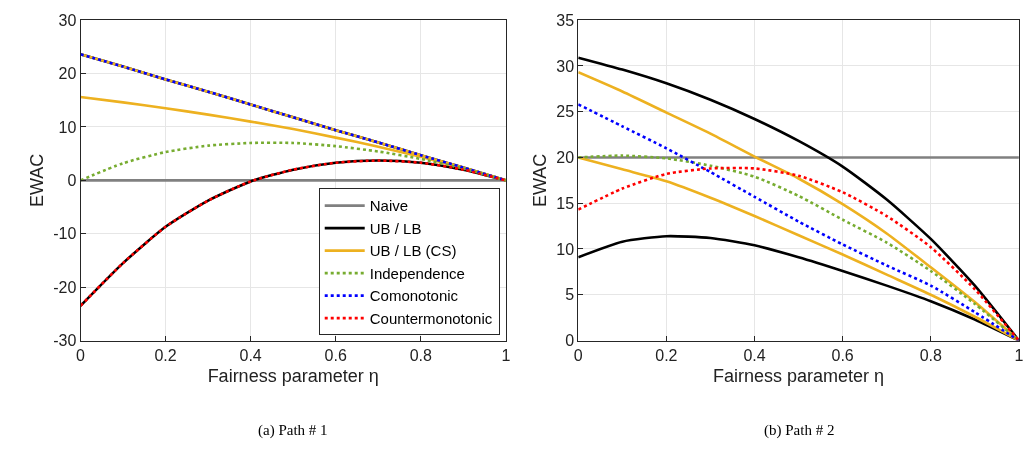  I want to click on text: (b) Path # 2, so click(799, 430).